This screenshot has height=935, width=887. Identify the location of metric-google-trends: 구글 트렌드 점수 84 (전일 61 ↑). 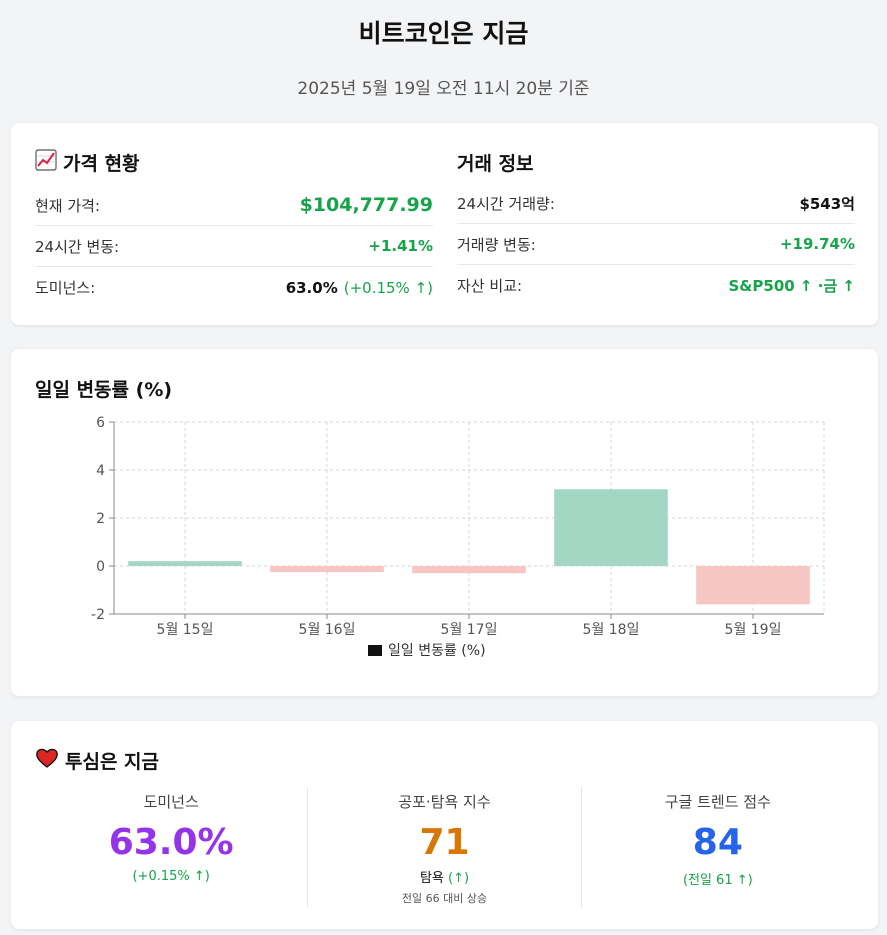
(717, 847).